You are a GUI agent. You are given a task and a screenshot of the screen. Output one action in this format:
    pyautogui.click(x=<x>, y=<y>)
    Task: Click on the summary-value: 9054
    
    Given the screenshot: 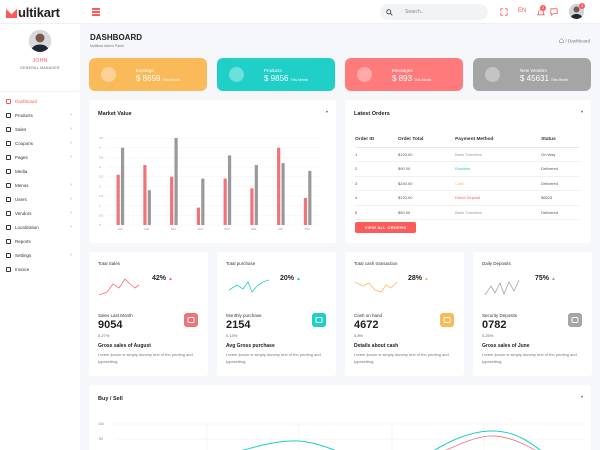 What is the action you would take?
    pyautogui.click(x=110, y=325)
    